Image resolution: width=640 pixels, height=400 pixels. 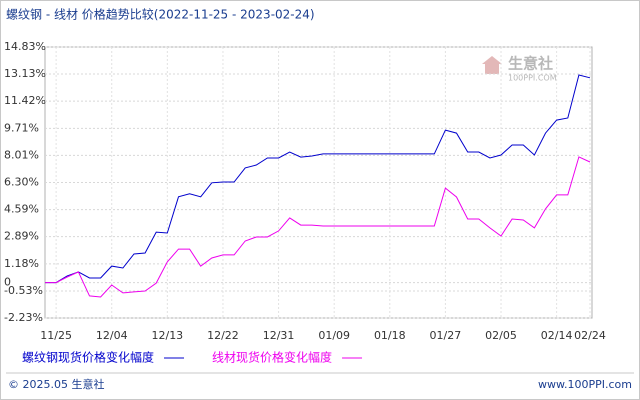 I want to click on y-tick-label: 2.89%, so click(x=21, y=236).